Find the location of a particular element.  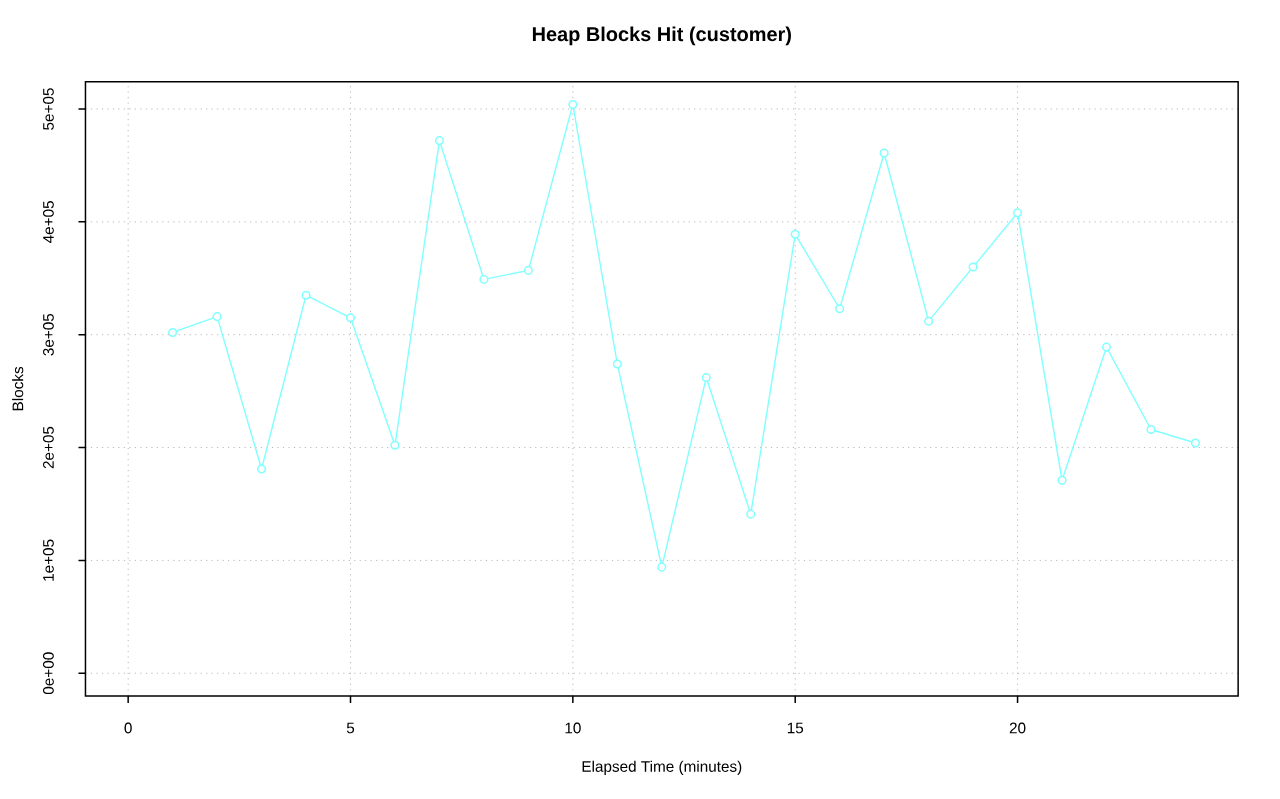

y-tick-label: 0e+00 is located at coordinates (48, 673).